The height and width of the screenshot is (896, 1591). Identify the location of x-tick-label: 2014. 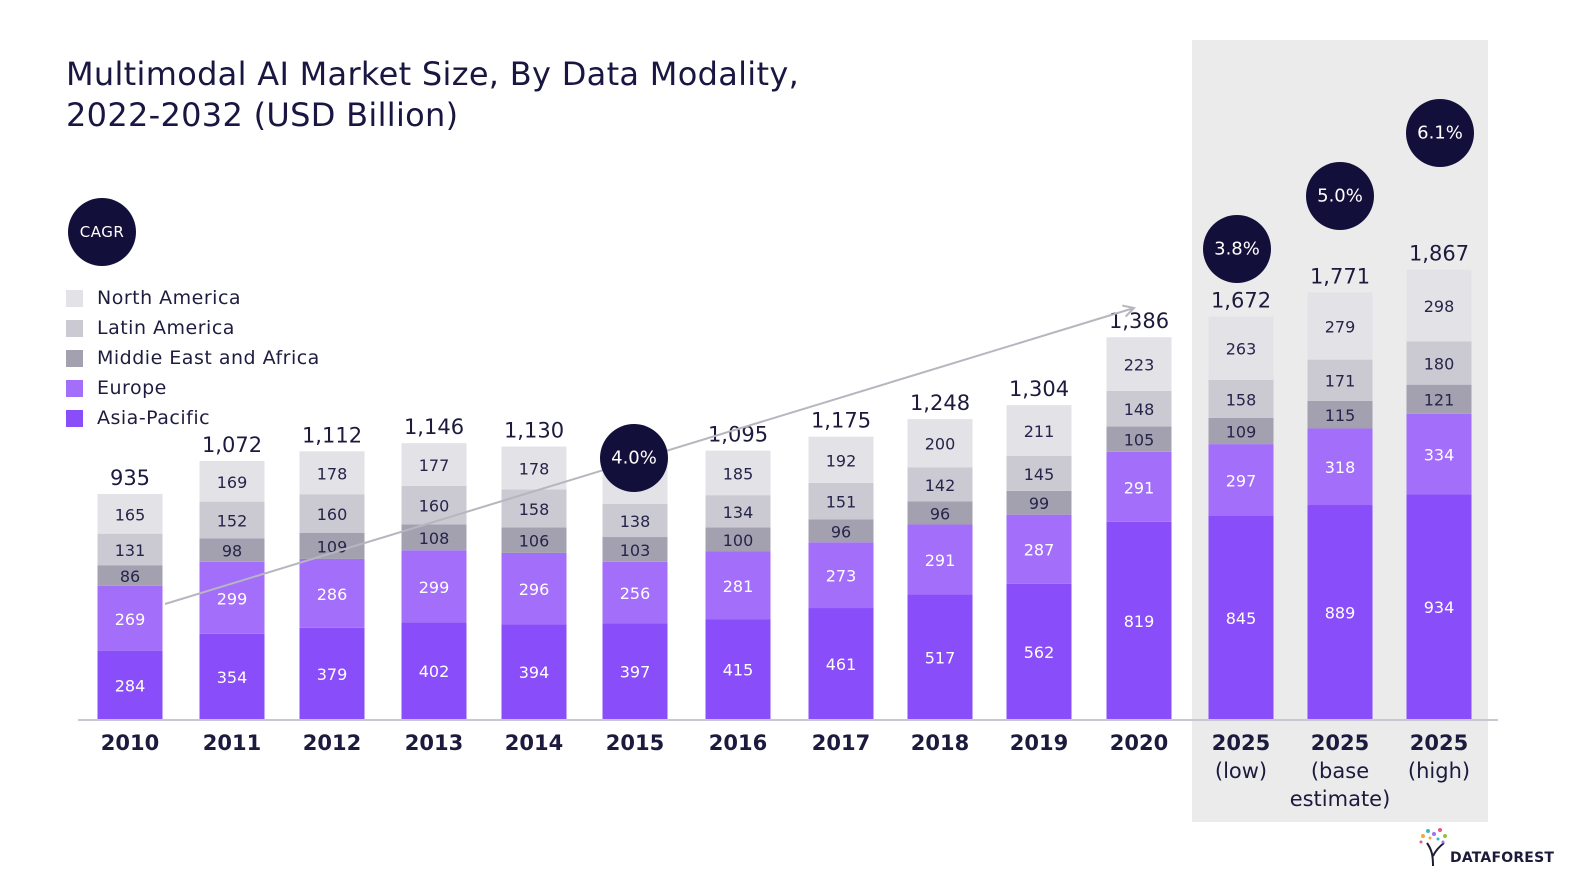
(534, 743).